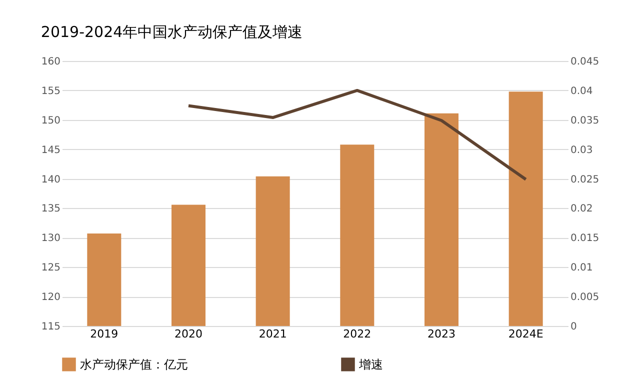 This screenshot has width=619, height=389. I want to click on y2-tick-label: 0.005, so click(585, 298).